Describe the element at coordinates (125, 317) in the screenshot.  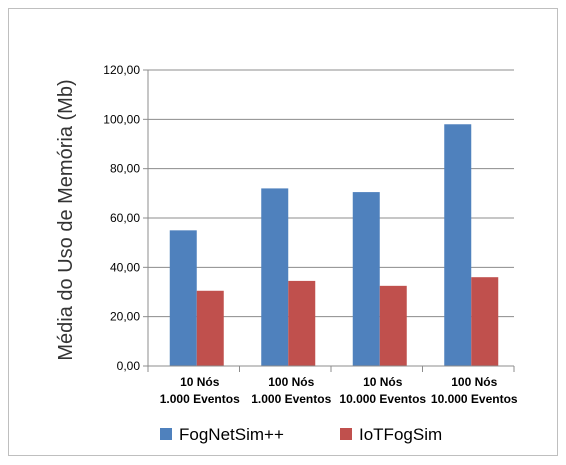
I see `y-tick-label: 20,00` at that location.